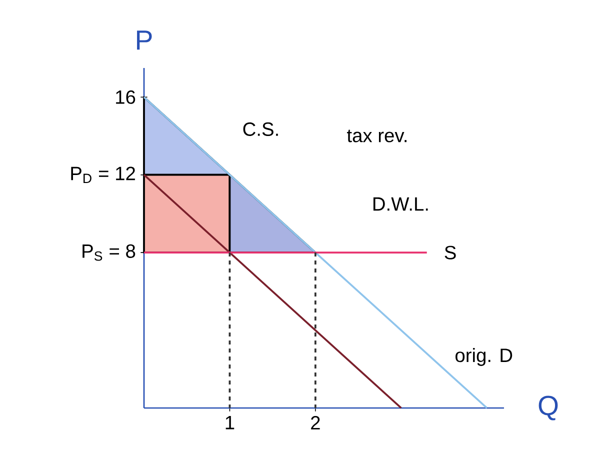 Image resolution: width=594 pixels, height=466 pixels. What do you see at coordinates (230, 423) in the screenshot?
I see `x-tick-label: 1` at bounding box center [230, 423].